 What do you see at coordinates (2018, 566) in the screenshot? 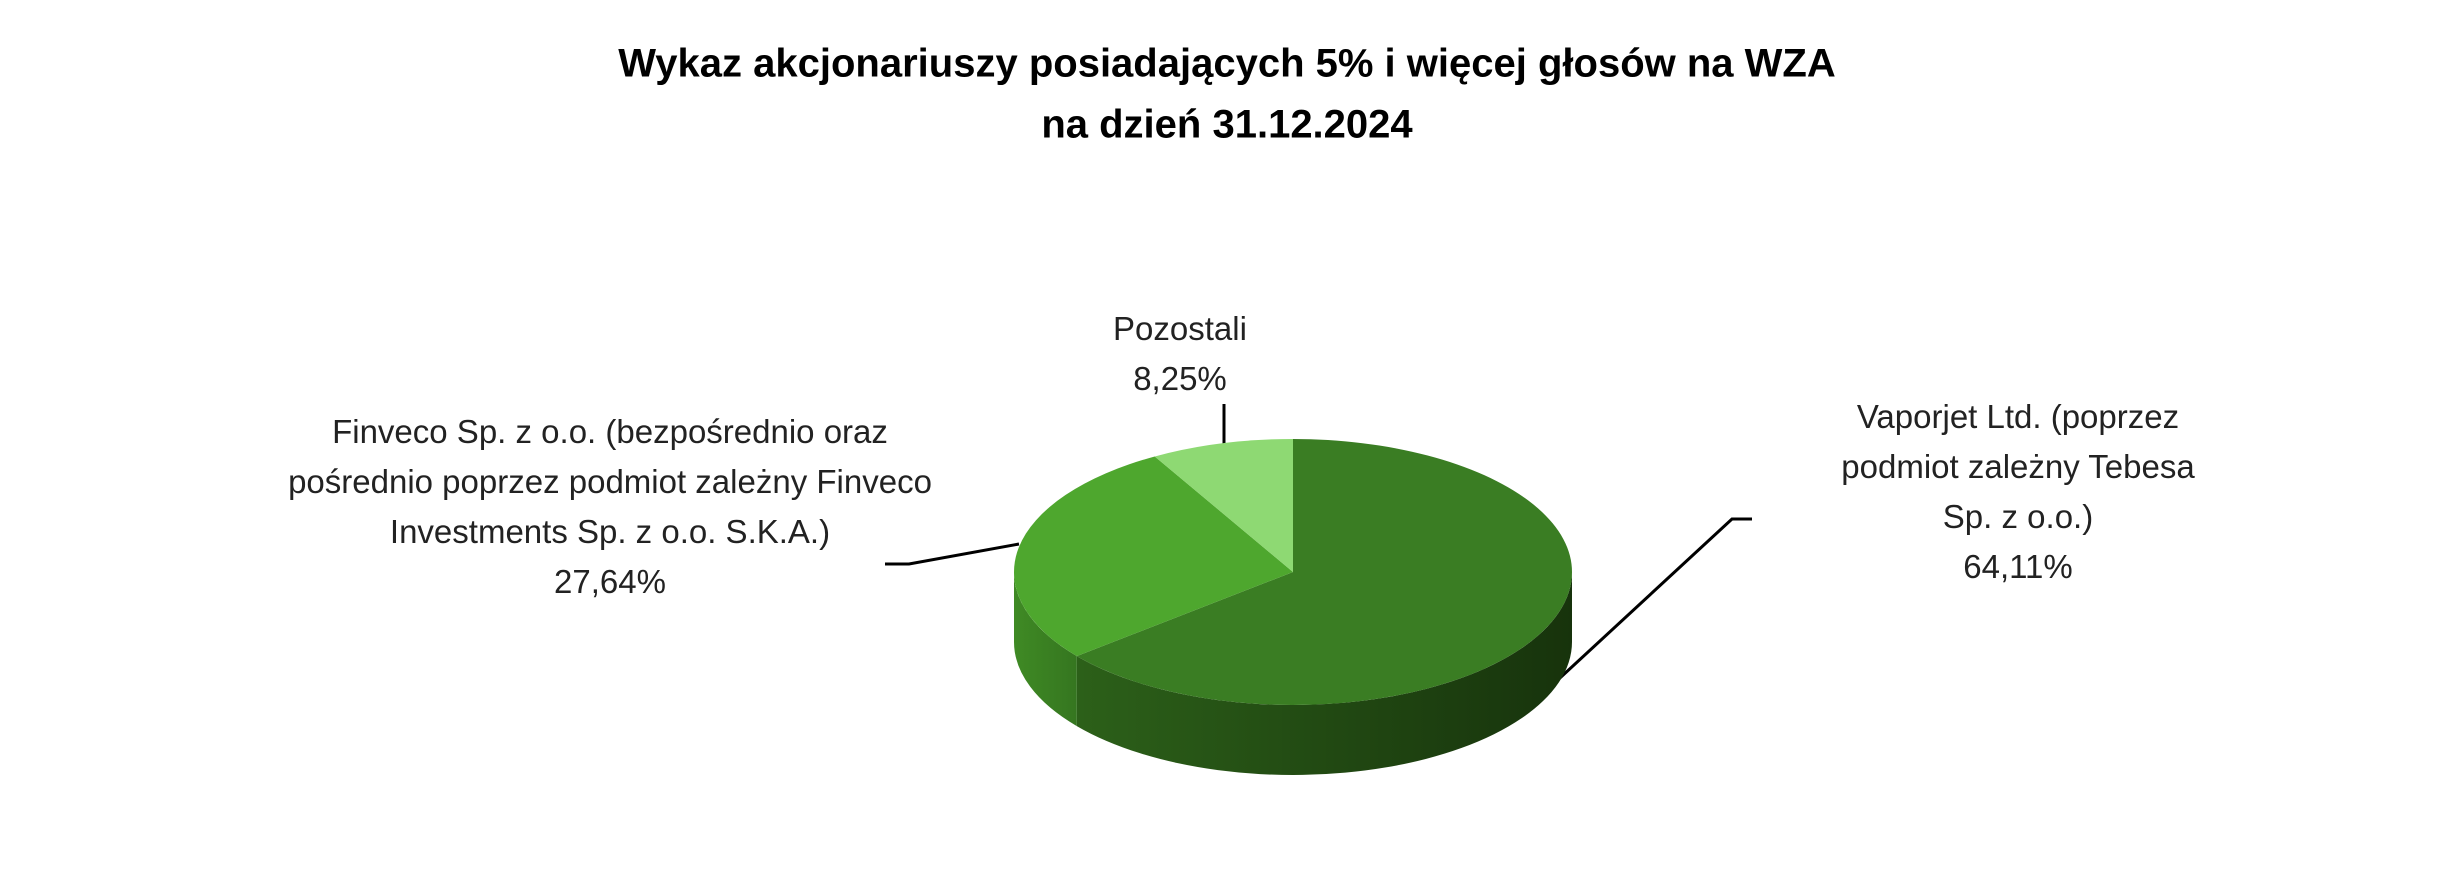
I see `value-label: 64,11%` at bounding box center [2018, 566].